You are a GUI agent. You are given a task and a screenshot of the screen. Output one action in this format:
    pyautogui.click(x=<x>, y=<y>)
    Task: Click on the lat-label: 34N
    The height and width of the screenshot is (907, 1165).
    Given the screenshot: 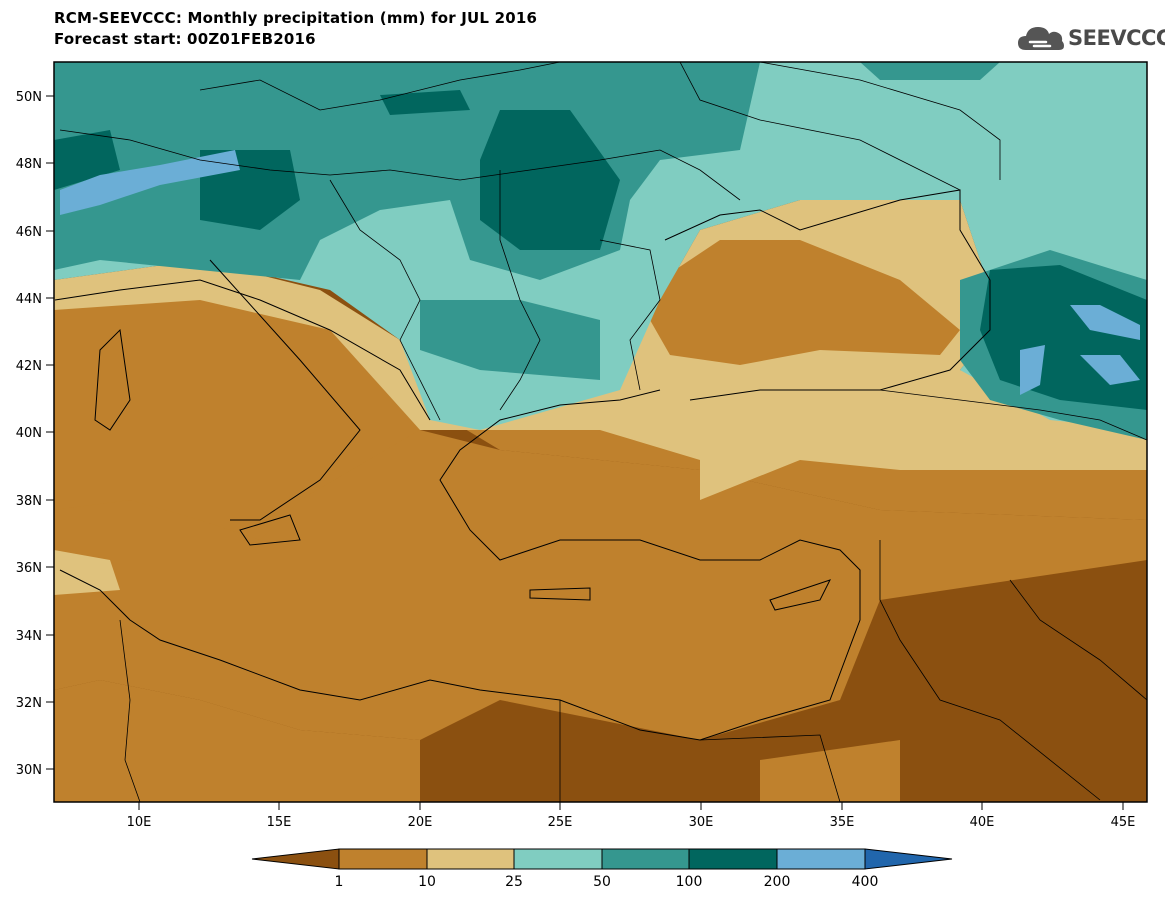 What is the action you would take?
    pyautogui.click(x=29, y=636)
    